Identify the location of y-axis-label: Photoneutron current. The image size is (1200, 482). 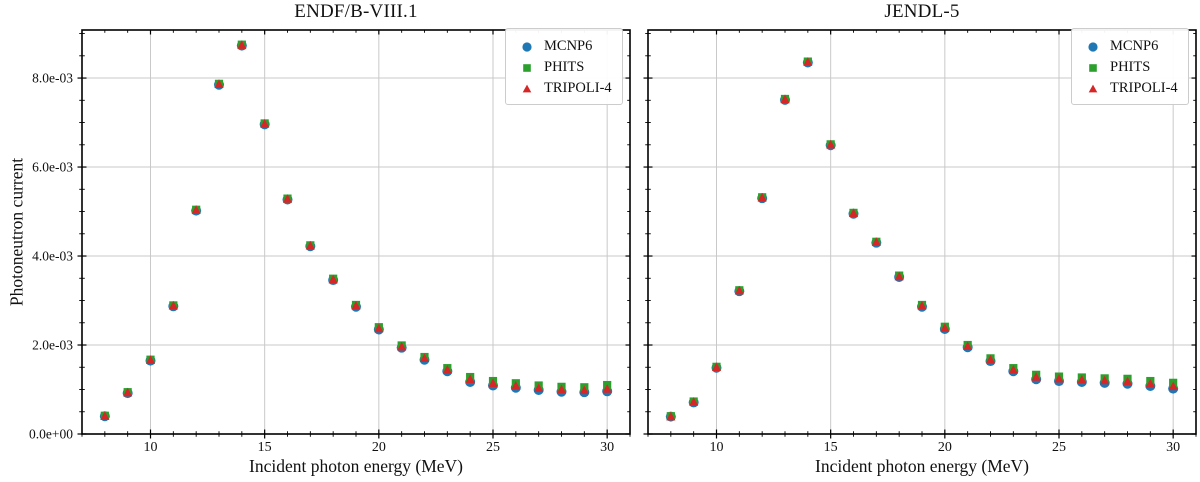
(16, 232).